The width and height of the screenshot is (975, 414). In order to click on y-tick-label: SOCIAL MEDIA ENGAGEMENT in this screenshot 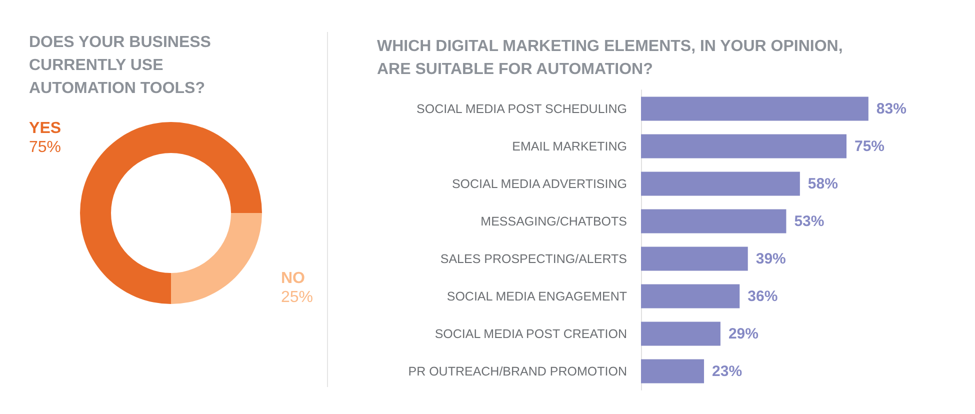, I will do `click(537, 296)`.